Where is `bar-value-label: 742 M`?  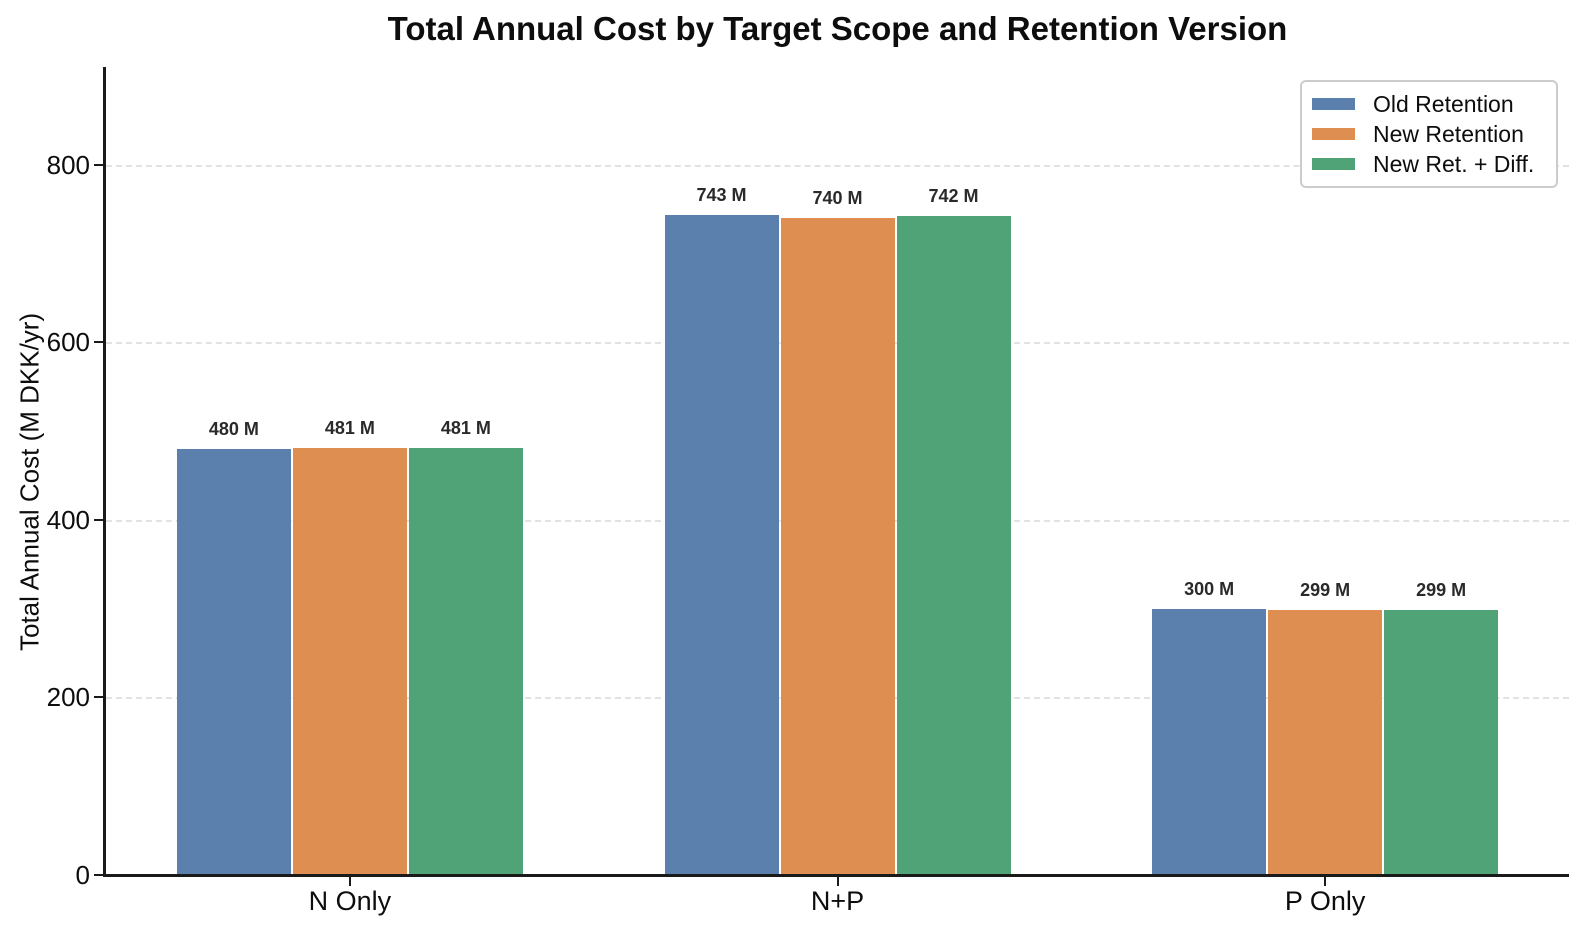
bar-value-label: 742 M is located at coordinates (953, 196).